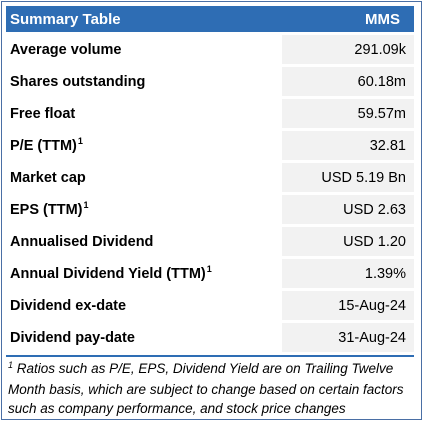 The image size is (425, 423). What do you see at coordinates (348, 209) in the screenshot?
I see `row-value: USD 2.63` at bounding box center [348, 209].